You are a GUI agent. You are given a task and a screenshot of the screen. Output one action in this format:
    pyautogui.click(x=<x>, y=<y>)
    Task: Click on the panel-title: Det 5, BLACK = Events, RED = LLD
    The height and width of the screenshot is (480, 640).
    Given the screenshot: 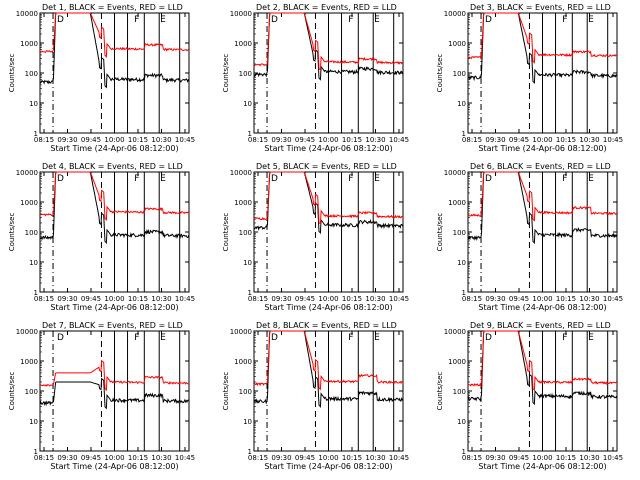 What is the action you would take?
    pyautogui.click(x=326, y=166)
    